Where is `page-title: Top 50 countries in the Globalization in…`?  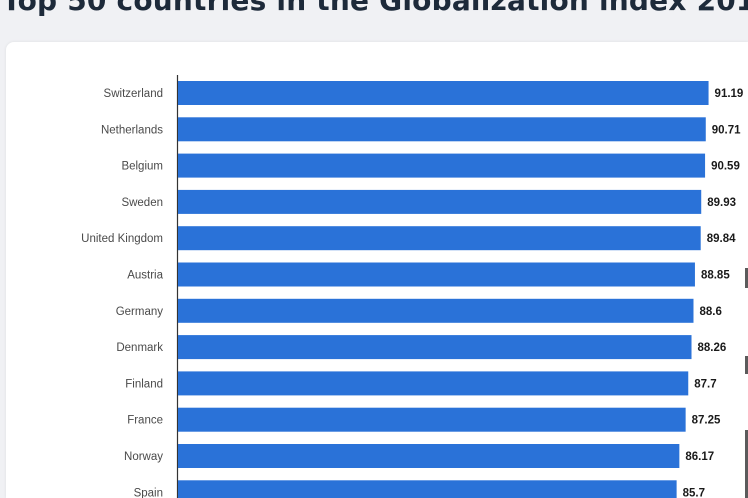 page-title: Top 50 countries in the Globalization in… is located at coordinates (375, 8).